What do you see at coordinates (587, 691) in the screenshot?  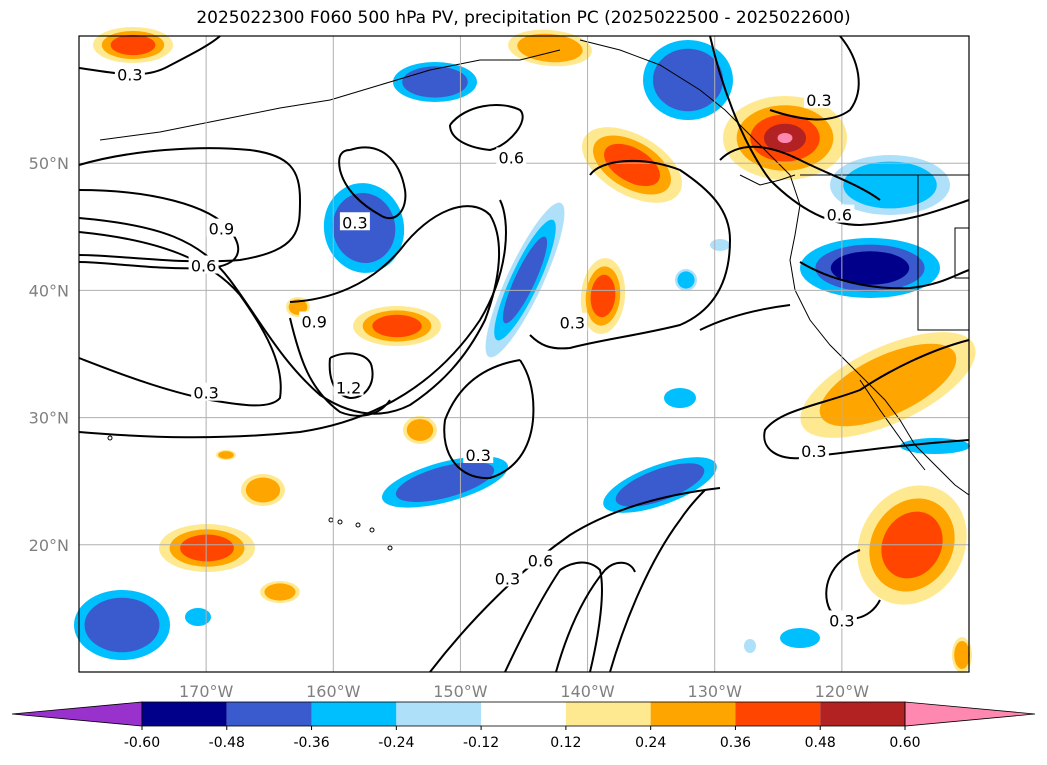 I see `lon-tick-label: 140°W` at bounding box center [587, 691].